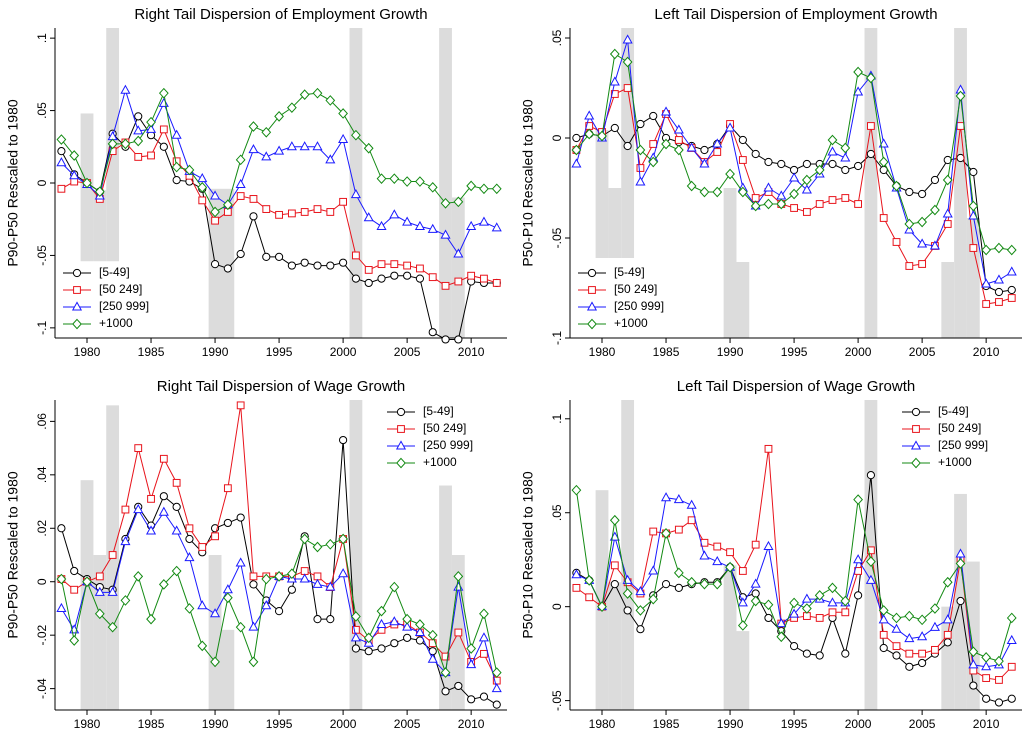  I want to click on x-tick-label: 1990, so click(215, 724).